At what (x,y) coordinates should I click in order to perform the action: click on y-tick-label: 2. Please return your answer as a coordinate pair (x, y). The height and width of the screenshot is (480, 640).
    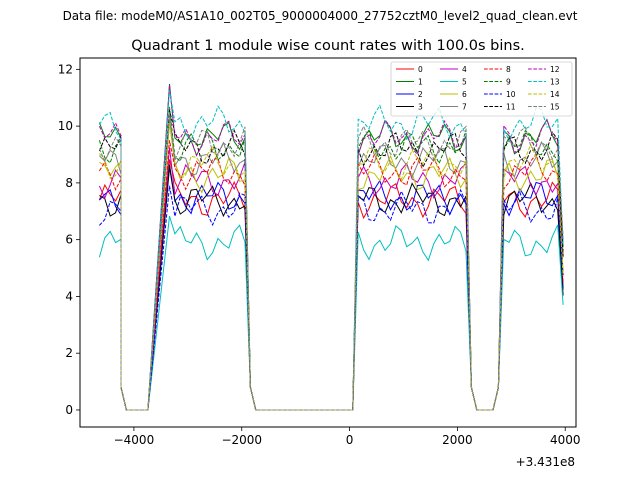
    Looking at the image, I should click on (69, 353).